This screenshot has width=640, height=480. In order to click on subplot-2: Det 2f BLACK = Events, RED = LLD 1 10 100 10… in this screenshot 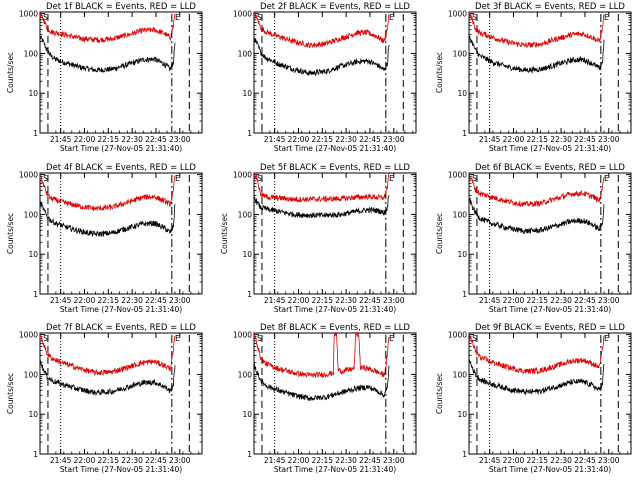, I will do `click(325, 77)`.